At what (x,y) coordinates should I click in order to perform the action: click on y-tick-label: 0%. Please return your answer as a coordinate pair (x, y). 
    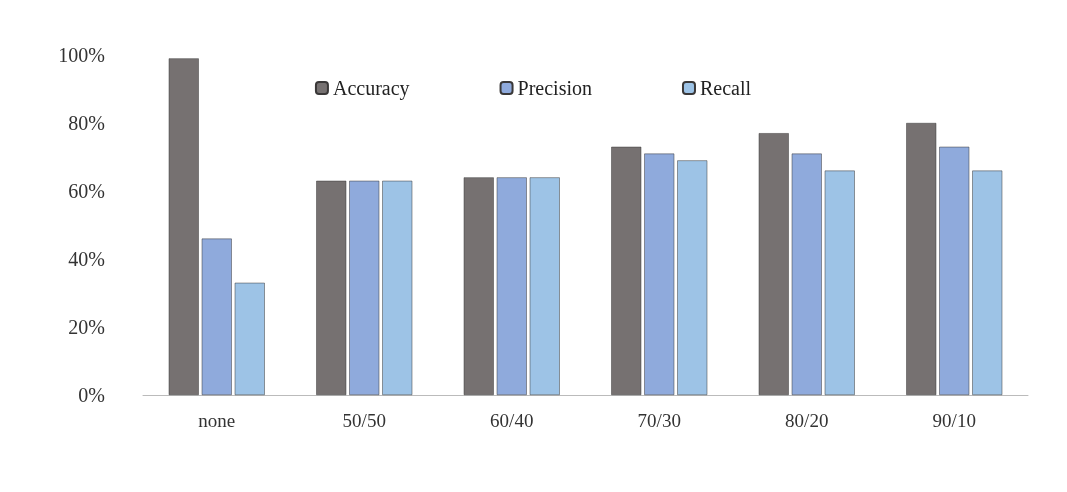
    Looking at the image, I should click on (91, 395).